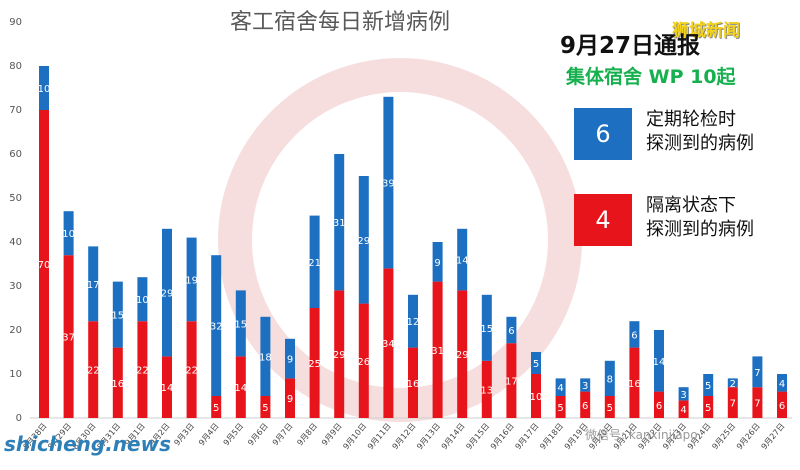  I want to click on data-label: 16, so click(117, 384).